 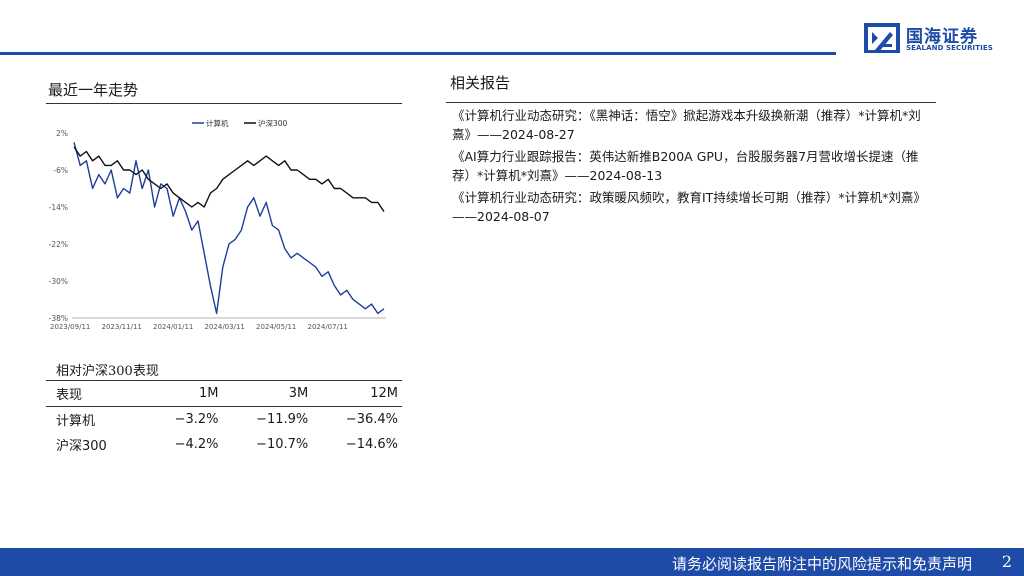 What do you see at coordinates (122, 327) in the screenshot?
I see `x-tick-label: 2023/11/11` at bounding box center [122, 327].